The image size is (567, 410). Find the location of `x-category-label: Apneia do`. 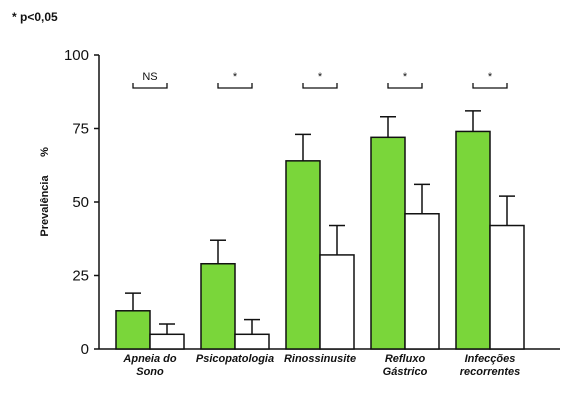

x-category-label: Apneia do is located at coordinates (149, 359).